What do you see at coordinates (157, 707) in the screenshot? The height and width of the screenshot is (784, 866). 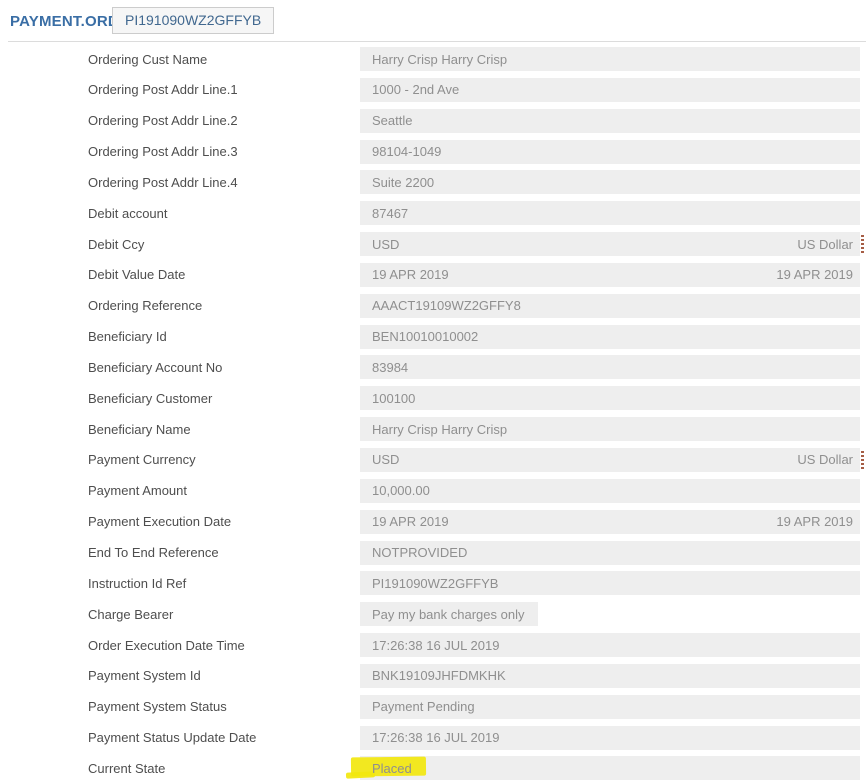 I see `field-label: Payment System Status` at bounding box center [157, 707].